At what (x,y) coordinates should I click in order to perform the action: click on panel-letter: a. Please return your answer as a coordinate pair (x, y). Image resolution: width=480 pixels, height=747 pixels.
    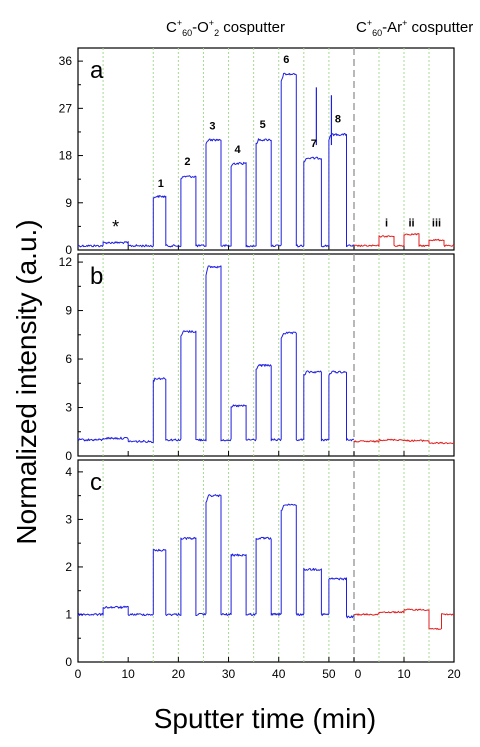
    Looking at the image, I should click on (97, 70).